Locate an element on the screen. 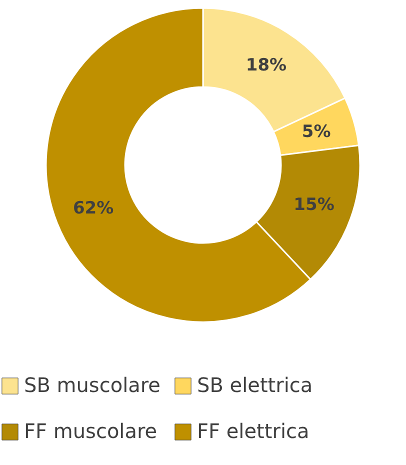 This screenshot has width=406, height=465. data-label: 15% is located at coordinates (314, 204).